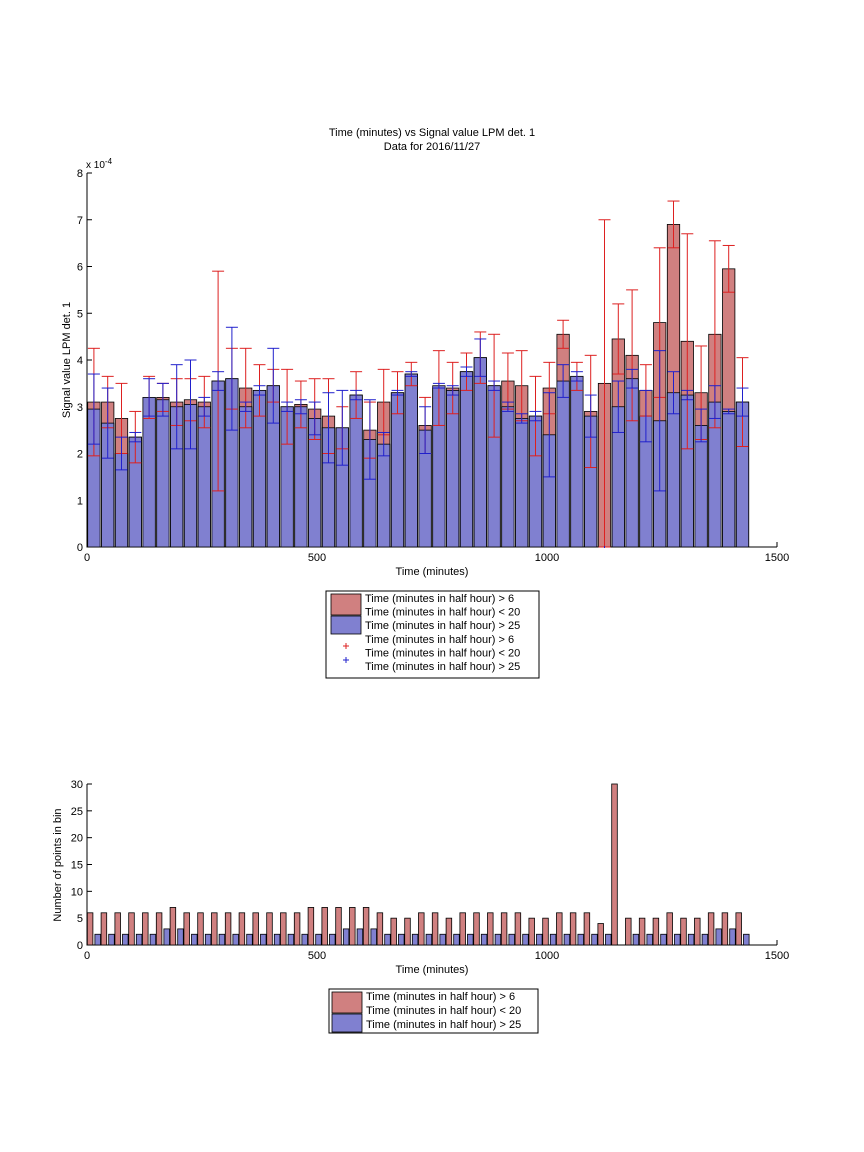 Image resolution: width=864 pixels, height=1152 pixels. I want to click on chart1-y-tick-label: 0, so click(80, 548).